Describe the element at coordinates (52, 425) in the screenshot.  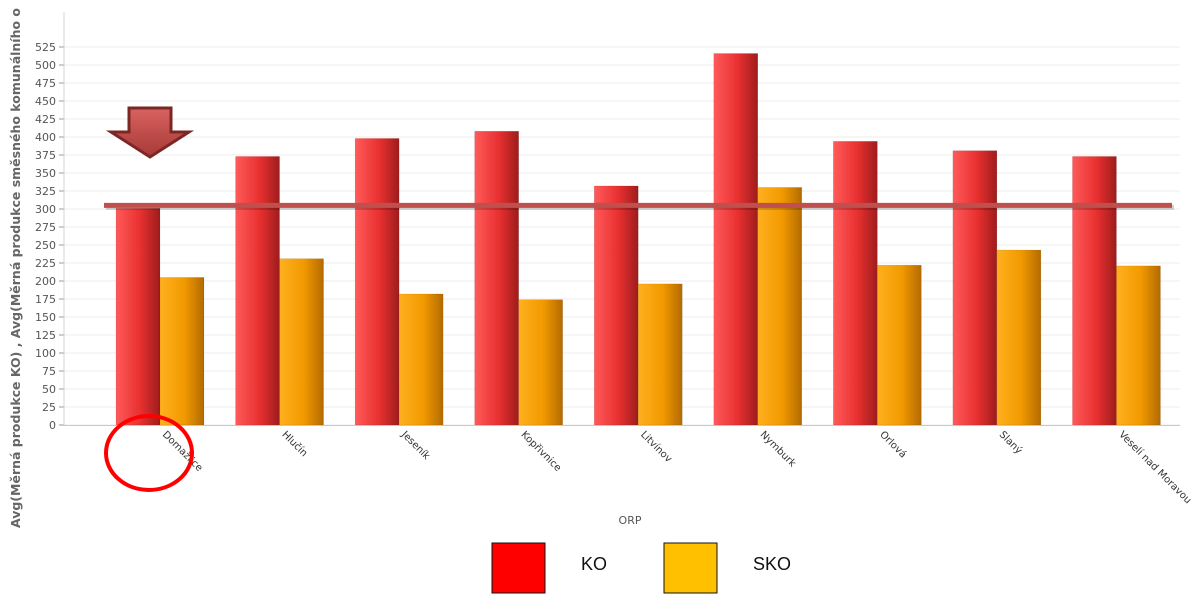
I see `y-tick-label: 0` at that location.